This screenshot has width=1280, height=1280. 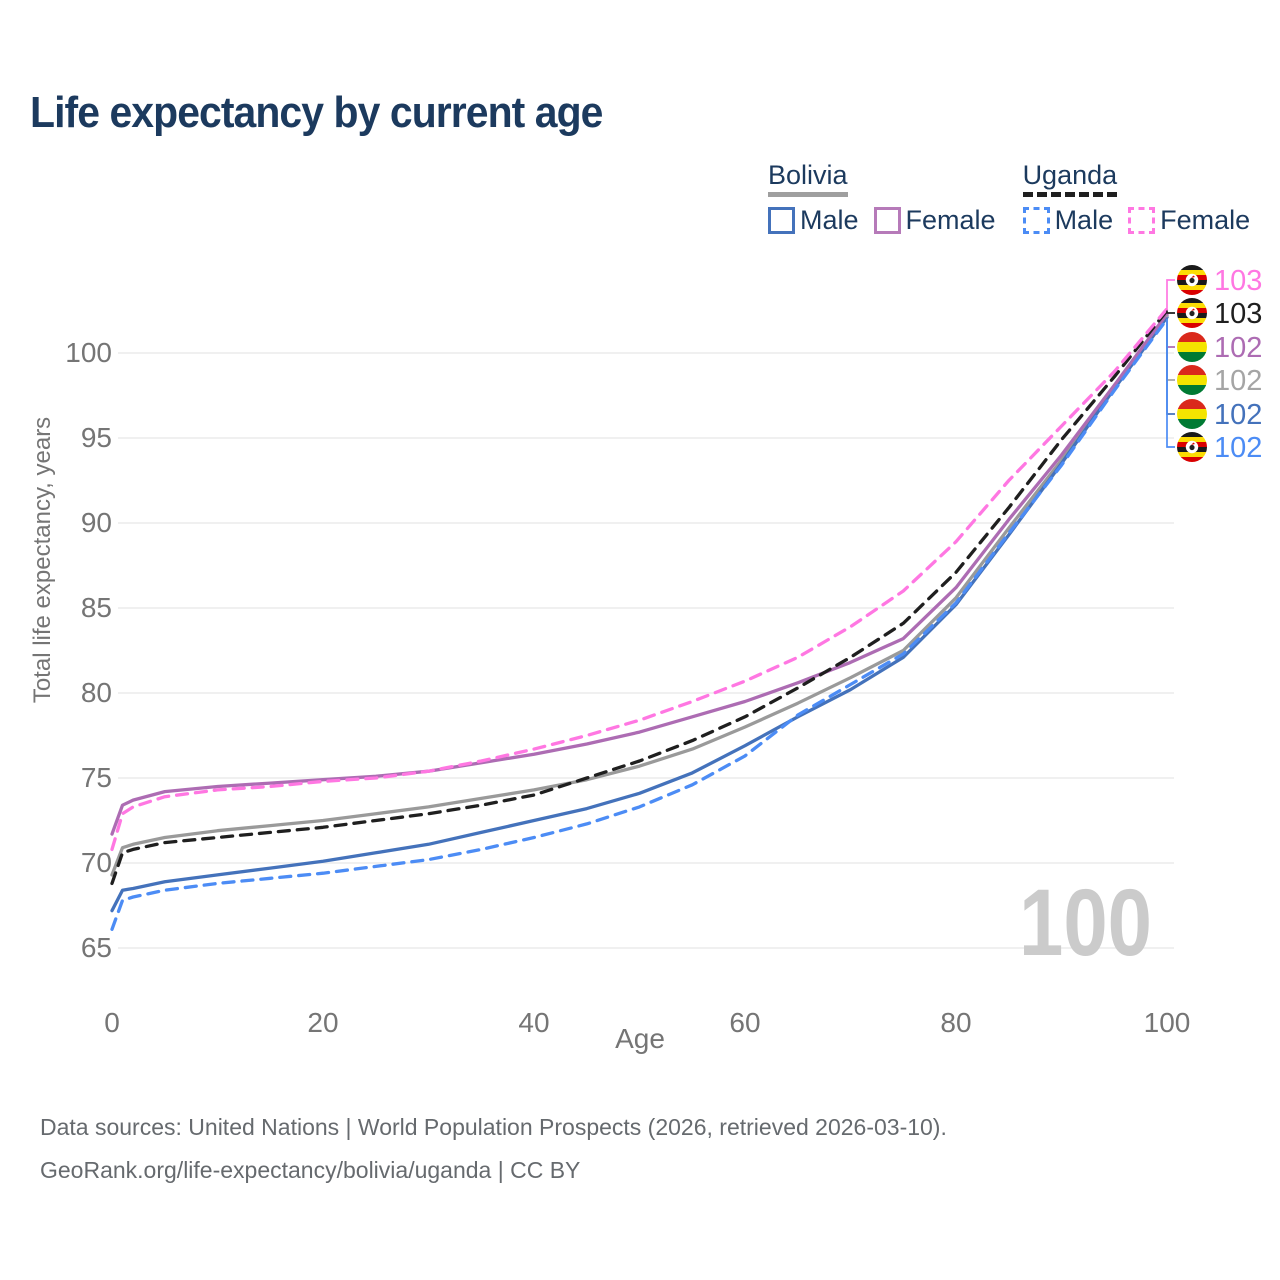 I want to click on y-tick-label: 65, so click(x=96, y=947).